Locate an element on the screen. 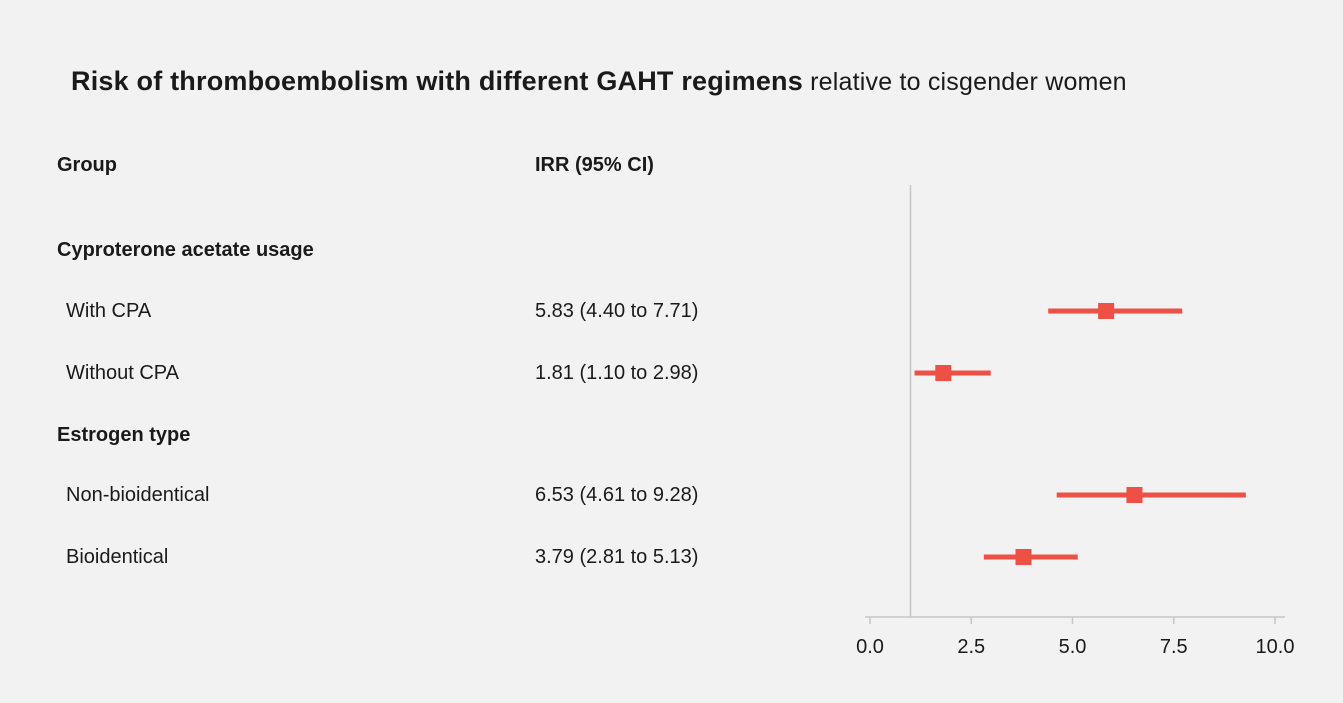  row-label-with-cpa: With CPA is located at coordinates (109, 311).